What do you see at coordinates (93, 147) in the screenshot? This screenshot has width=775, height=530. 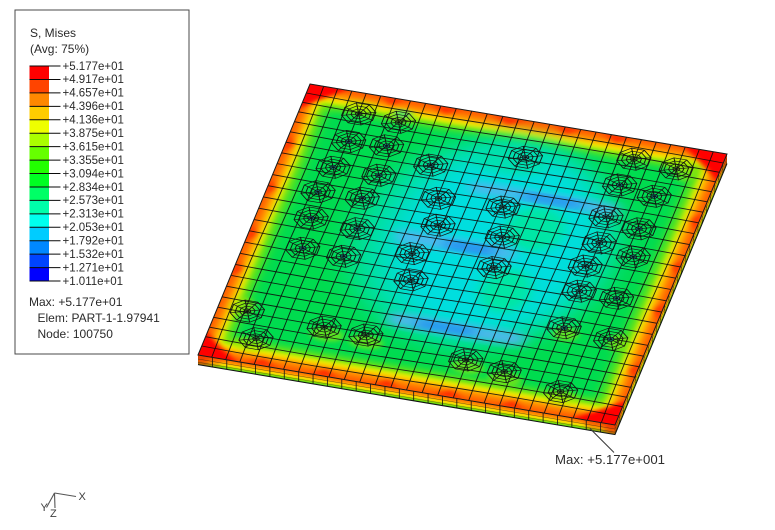 I see `svg-text: +3.615e+01` at bounding box center [93, 147].